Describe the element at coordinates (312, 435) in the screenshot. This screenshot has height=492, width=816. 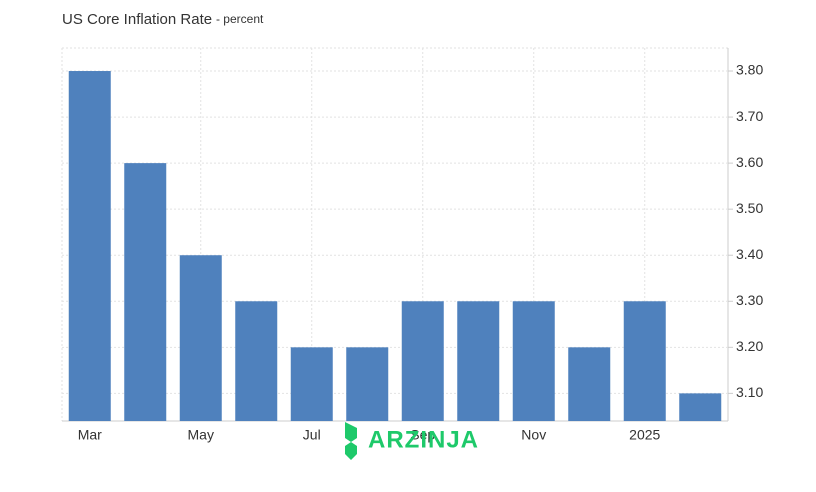
I see `x-tick-label: Jul` at that location.